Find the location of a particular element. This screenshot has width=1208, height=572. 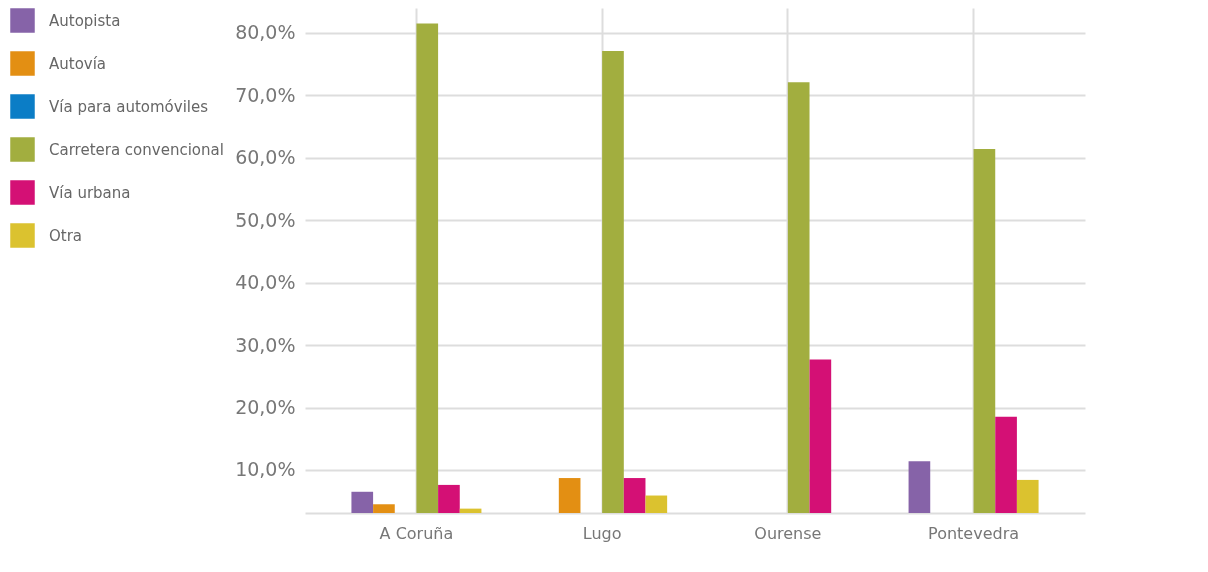

x-tick-label: A Coruña is located at coordinates (416, 533).